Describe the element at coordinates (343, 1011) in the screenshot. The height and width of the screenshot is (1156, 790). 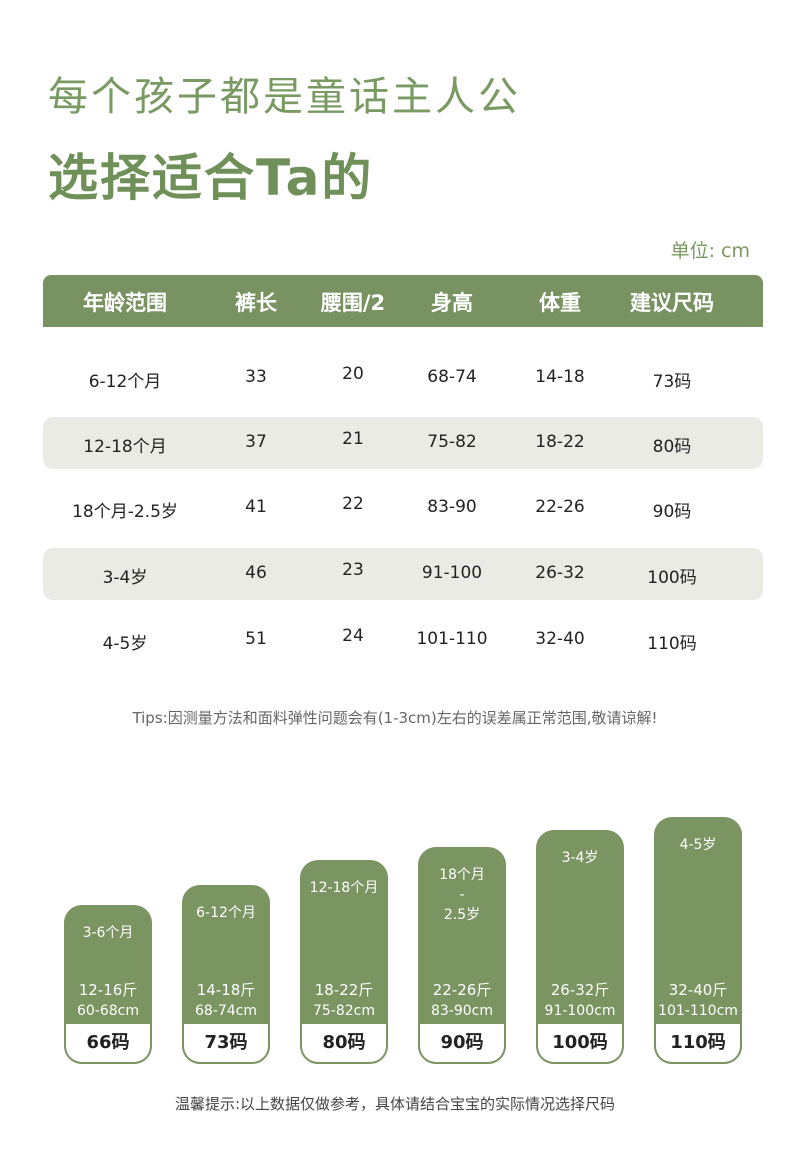
I see `card-height: 75-82cm` at that location.